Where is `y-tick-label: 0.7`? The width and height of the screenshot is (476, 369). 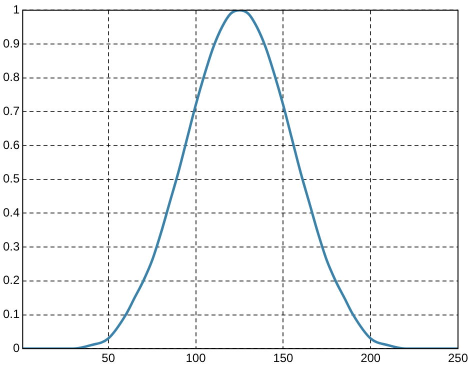
y-tick-label: 0.7 is located at coordinates (11, 111).